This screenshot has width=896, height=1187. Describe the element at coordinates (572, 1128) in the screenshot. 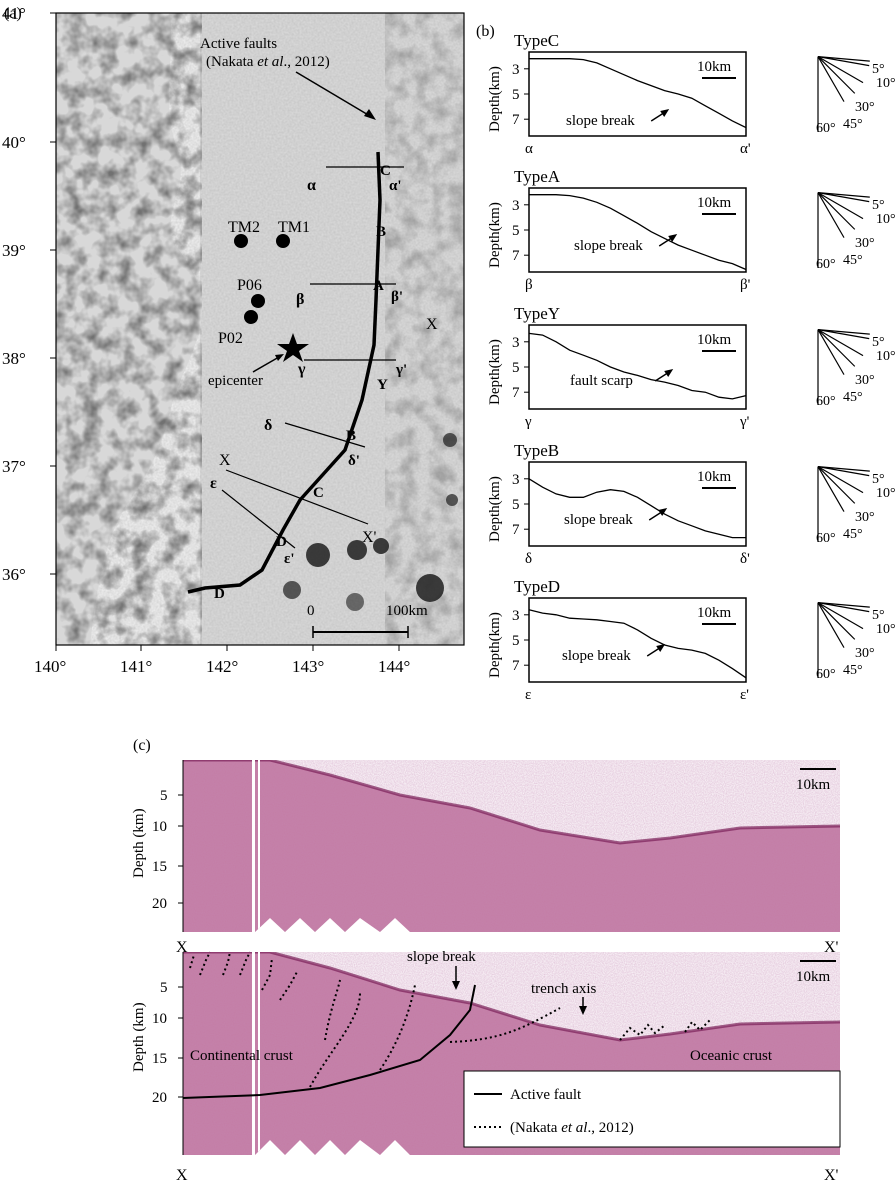

I see `svg-text: (Nakata et al., 2012)` at that location.